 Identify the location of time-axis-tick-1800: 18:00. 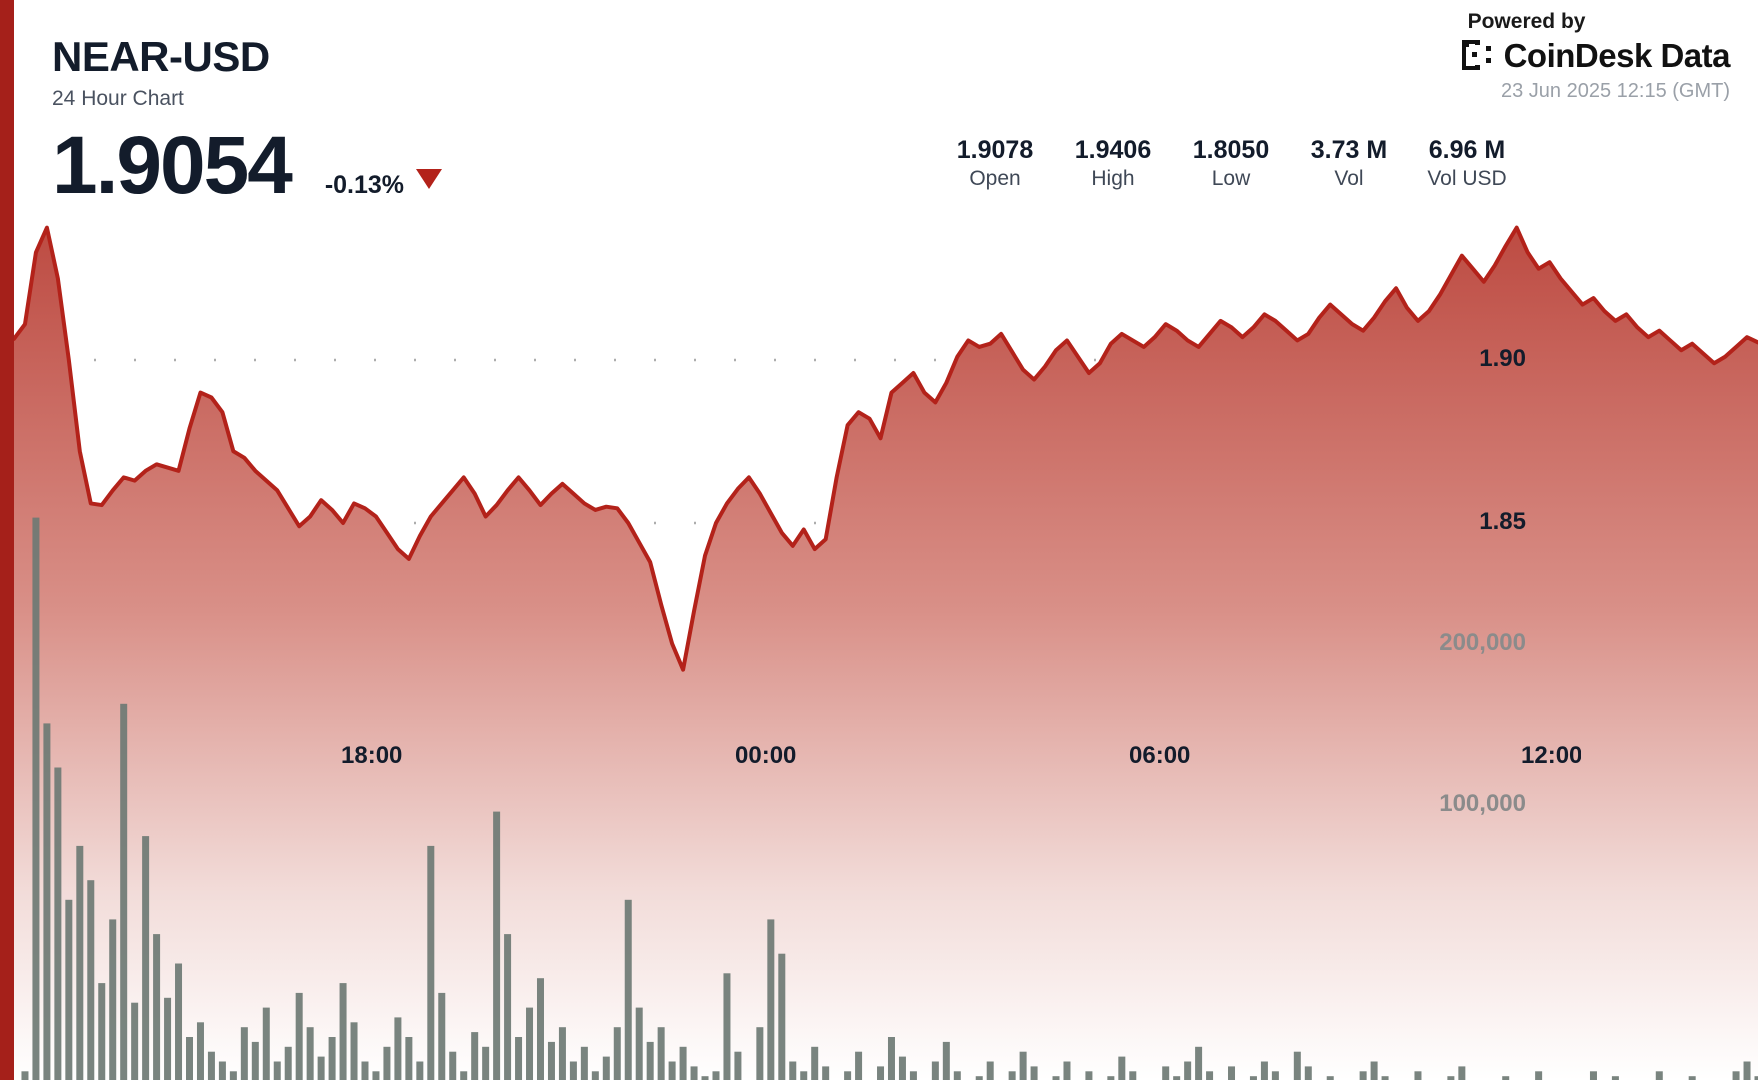
(372, 755).